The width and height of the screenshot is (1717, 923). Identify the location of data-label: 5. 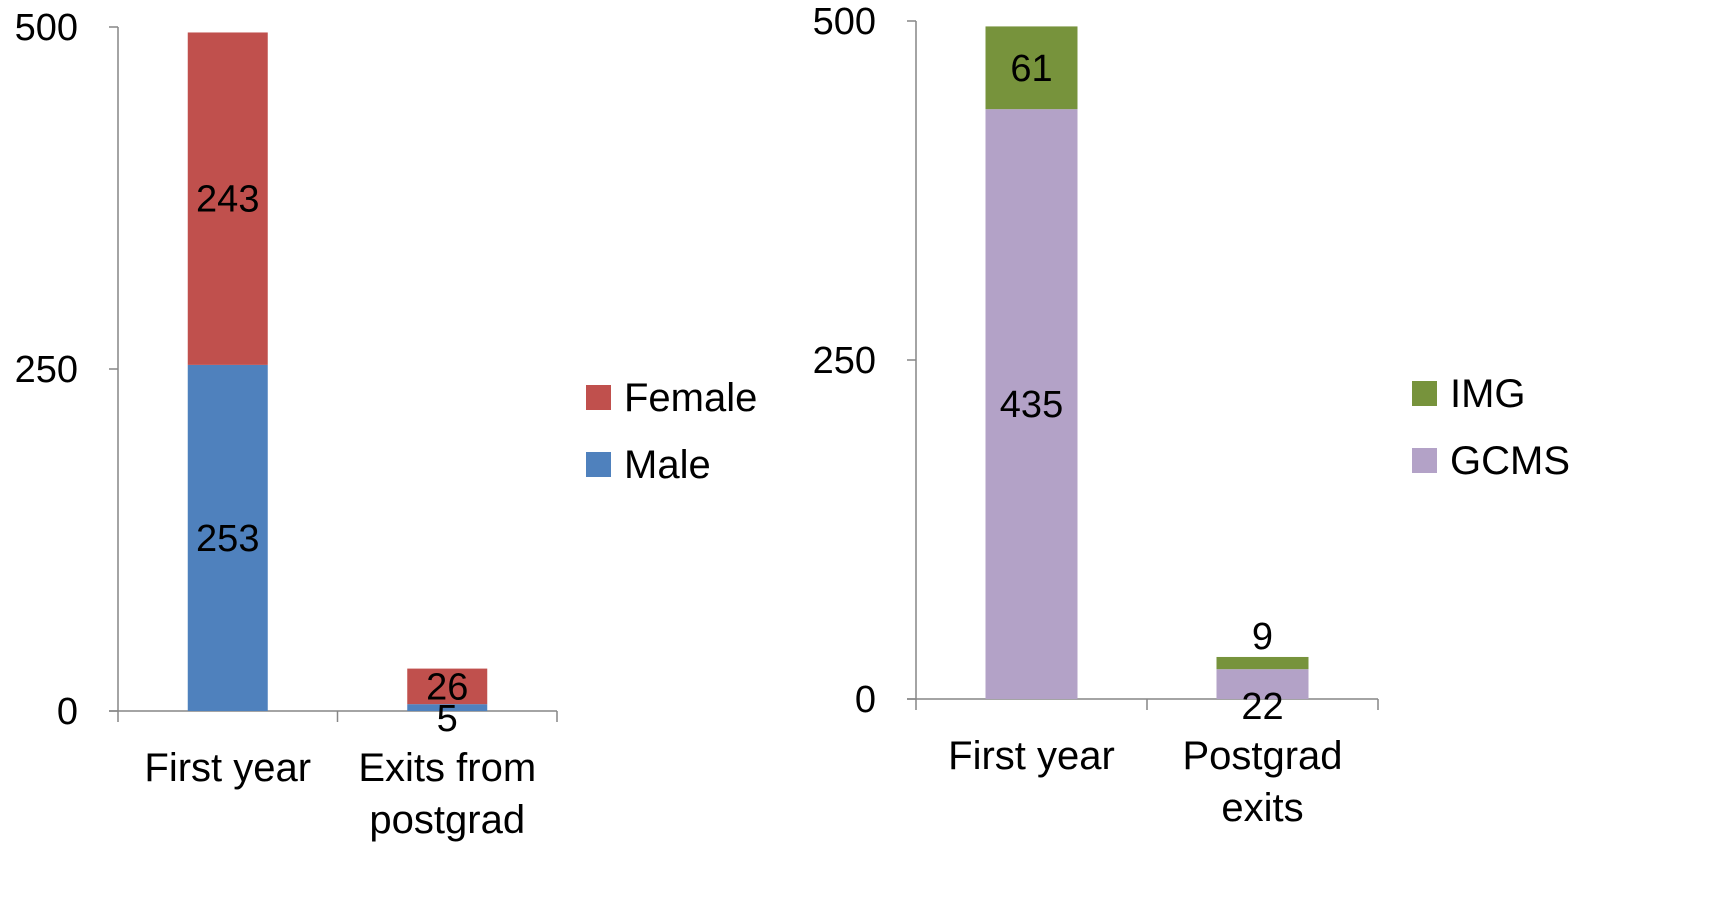
(447, 719).